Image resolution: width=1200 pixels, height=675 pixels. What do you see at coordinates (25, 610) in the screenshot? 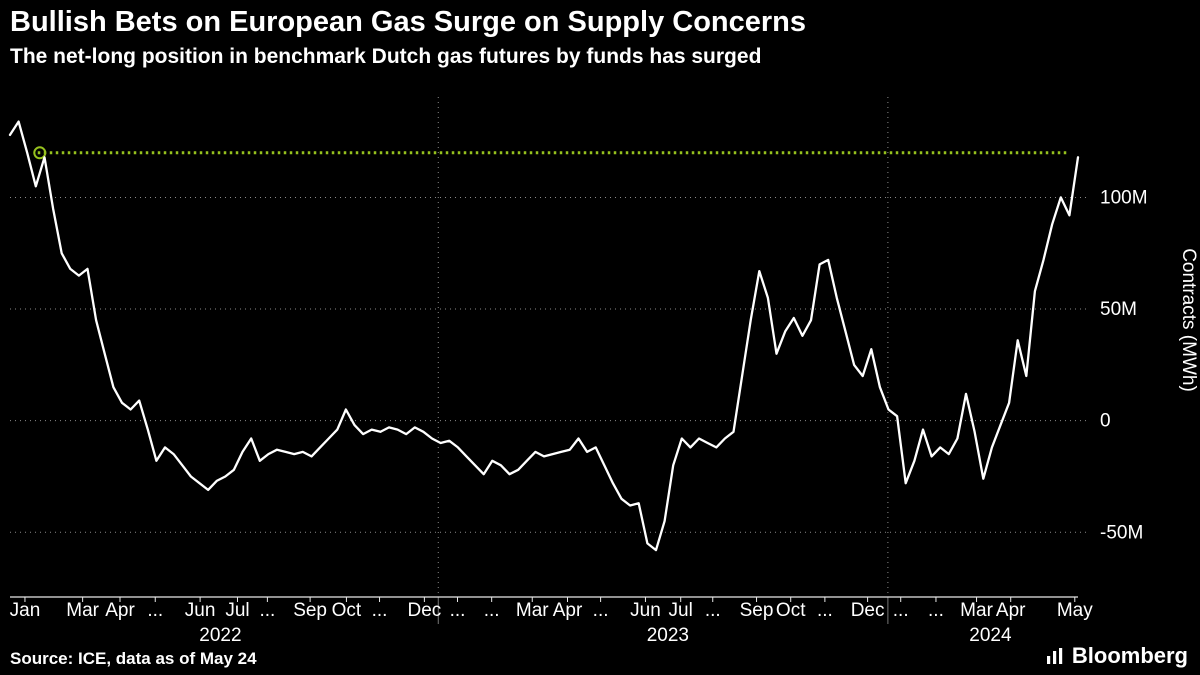
I see `x-axis-tick-label: Jan` at bounding box center [25, 610].